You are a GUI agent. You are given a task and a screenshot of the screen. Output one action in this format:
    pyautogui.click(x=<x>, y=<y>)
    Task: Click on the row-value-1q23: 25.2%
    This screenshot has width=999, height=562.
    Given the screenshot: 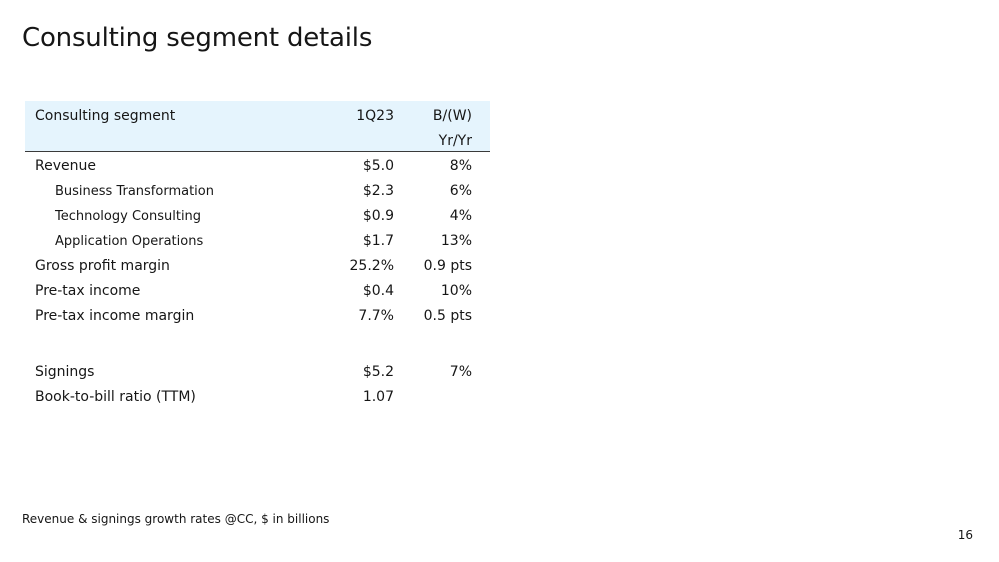 What is the action you would take?
    pyautogui.click(x=371, y=266)
    